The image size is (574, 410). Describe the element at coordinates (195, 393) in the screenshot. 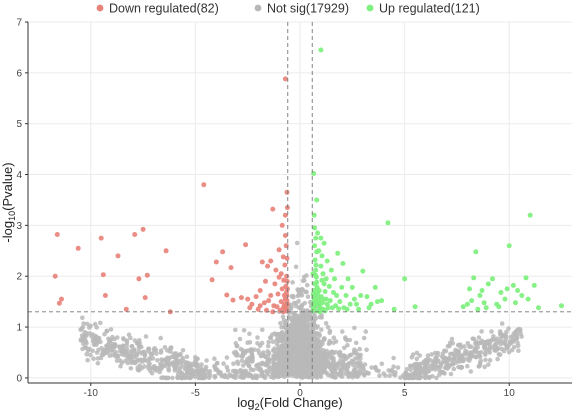

I see `x-tick-label: -5` at that location.